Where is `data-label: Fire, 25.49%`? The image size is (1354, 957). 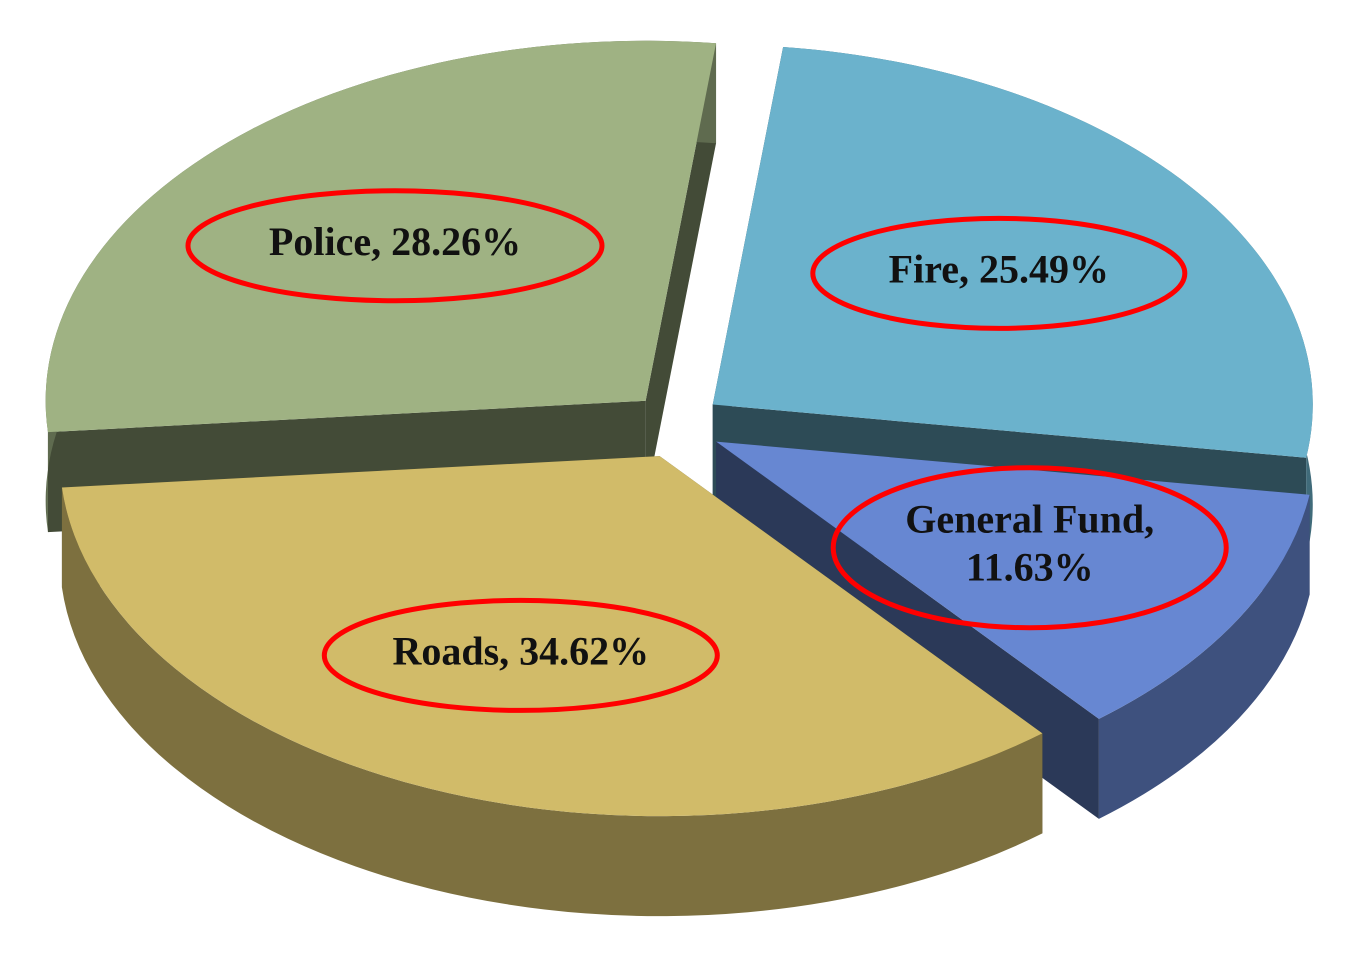
data-label: Fire, 25.49% is located at coordinates (999, 269).